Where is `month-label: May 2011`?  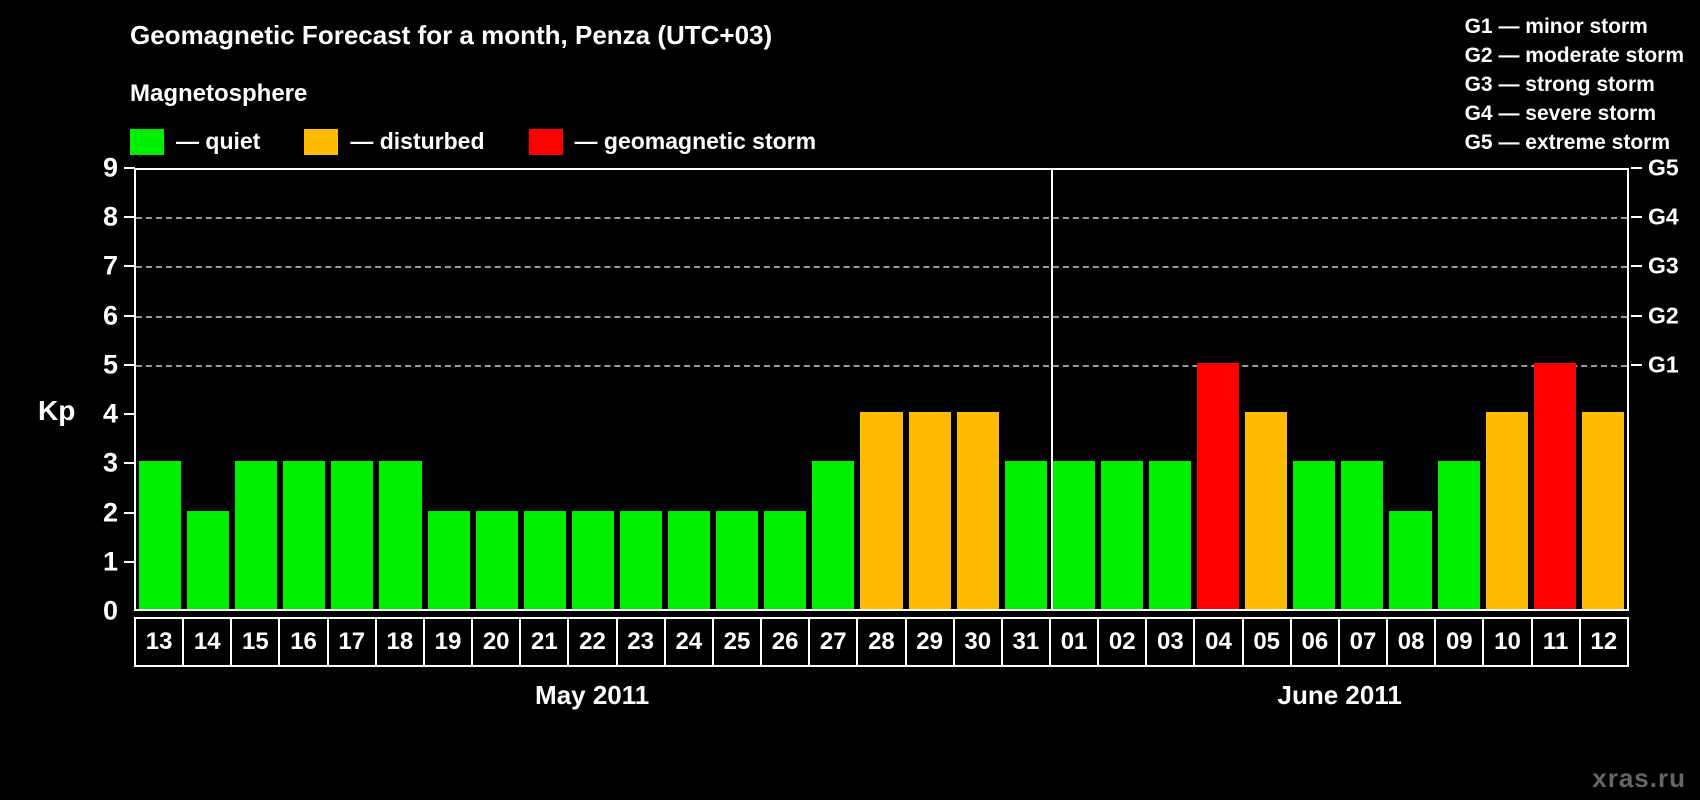 month-label: May 2011 is located at coordinates (592, 695).